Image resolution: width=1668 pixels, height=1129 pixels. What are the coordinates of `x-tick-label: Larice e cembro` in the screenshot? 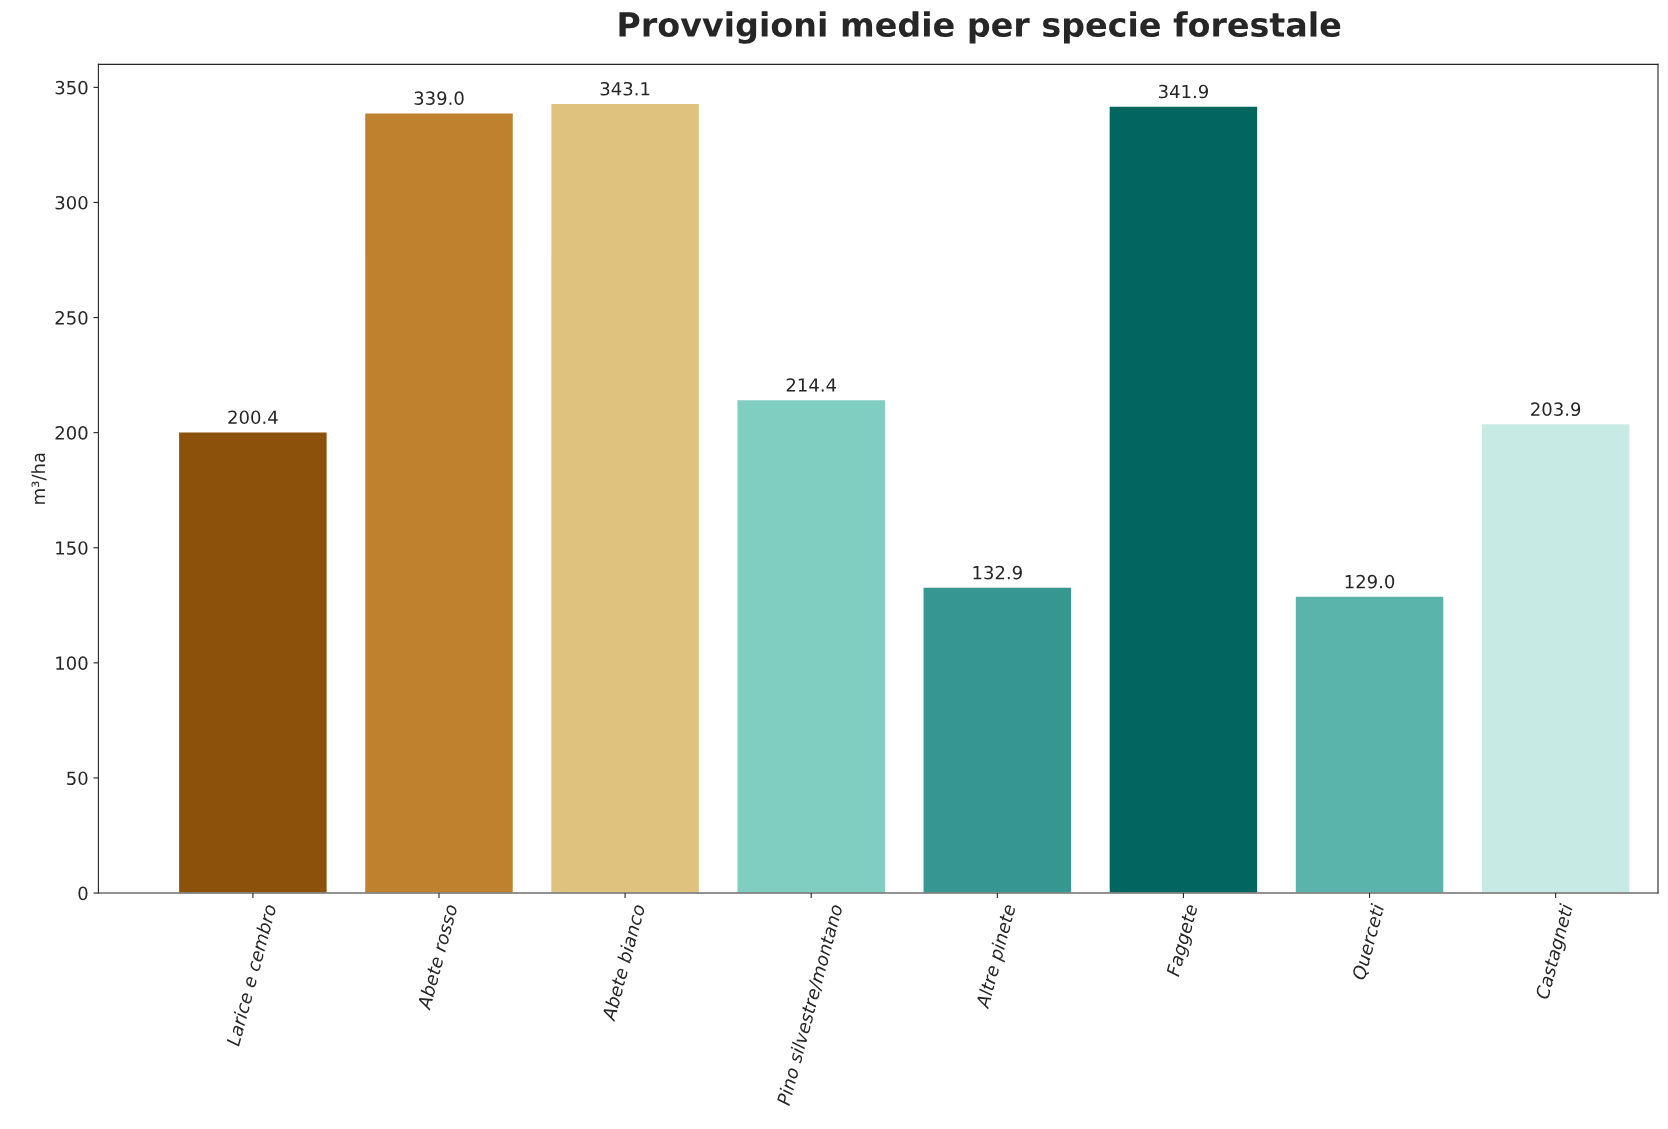 It's located at (251, 975).